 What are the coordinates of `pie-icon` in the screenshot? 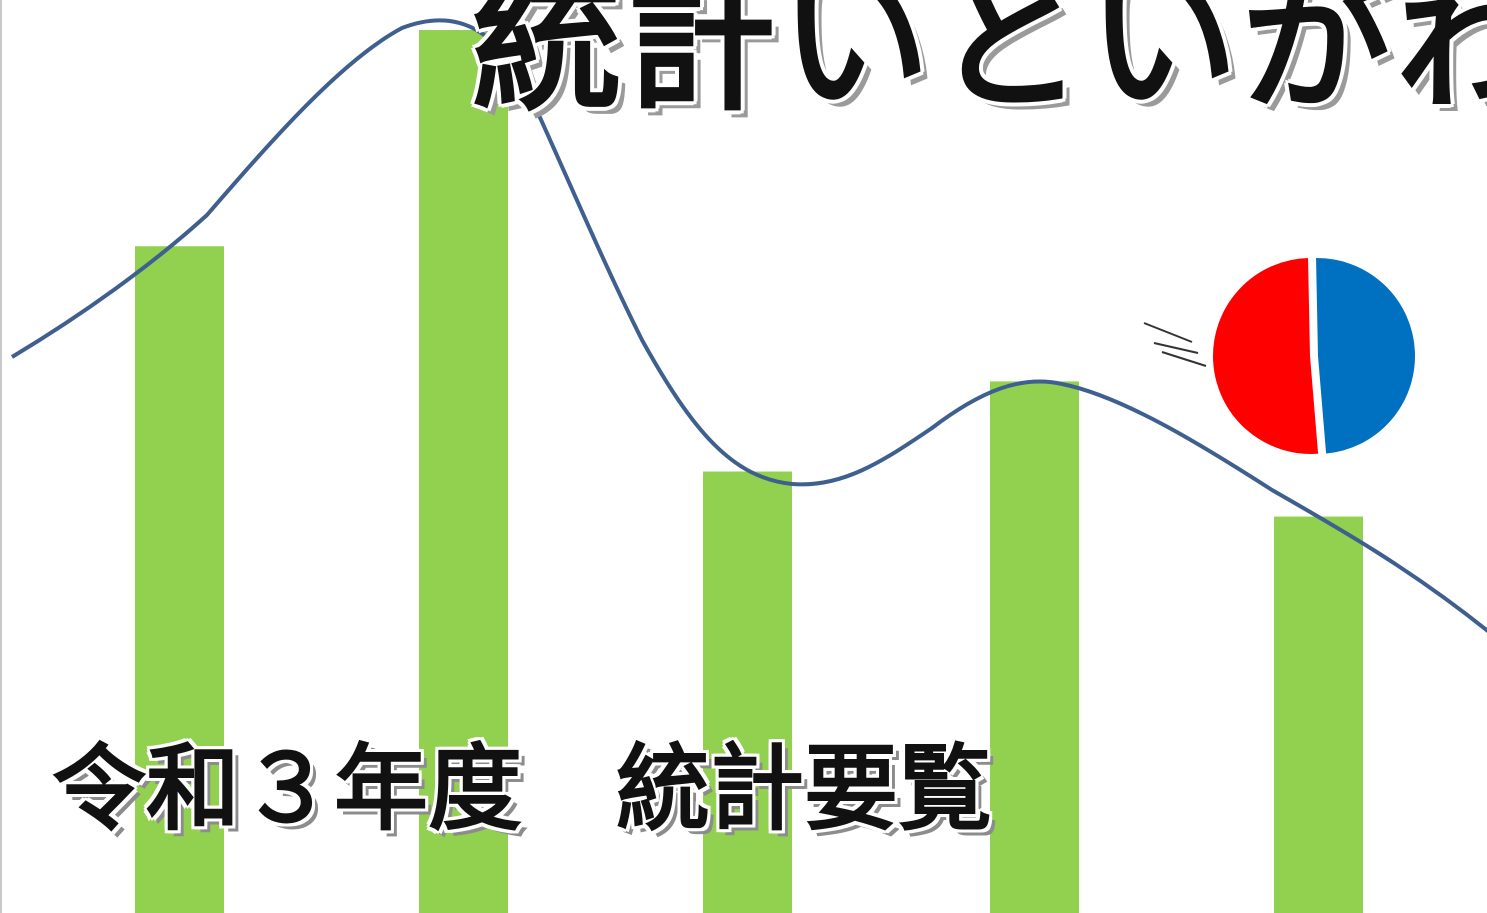 It's located at (1314, 355).